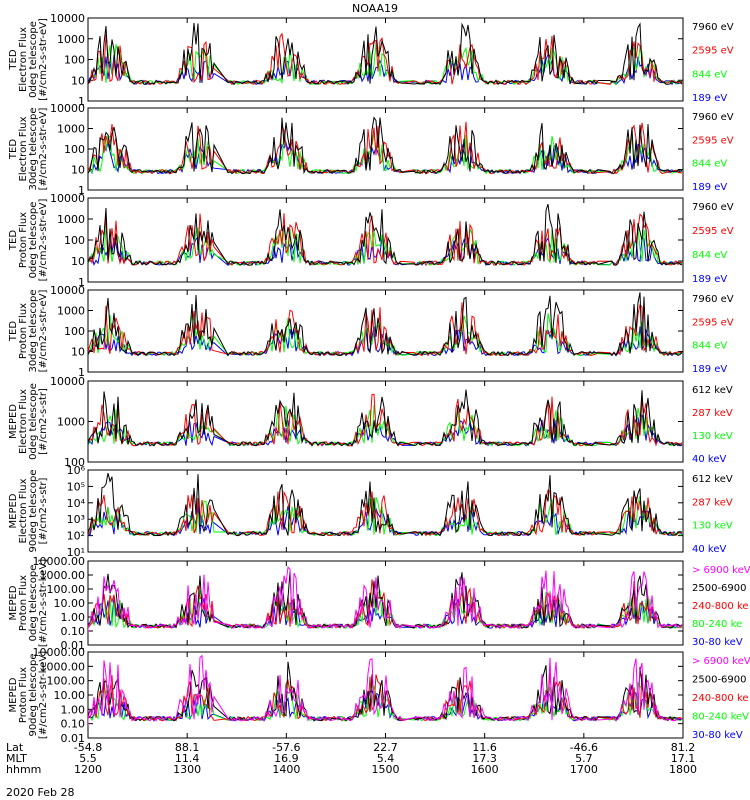  Describe the element at coordinates (683, 758) in the screenshot. I see `footer-value: 17.1` at that location.